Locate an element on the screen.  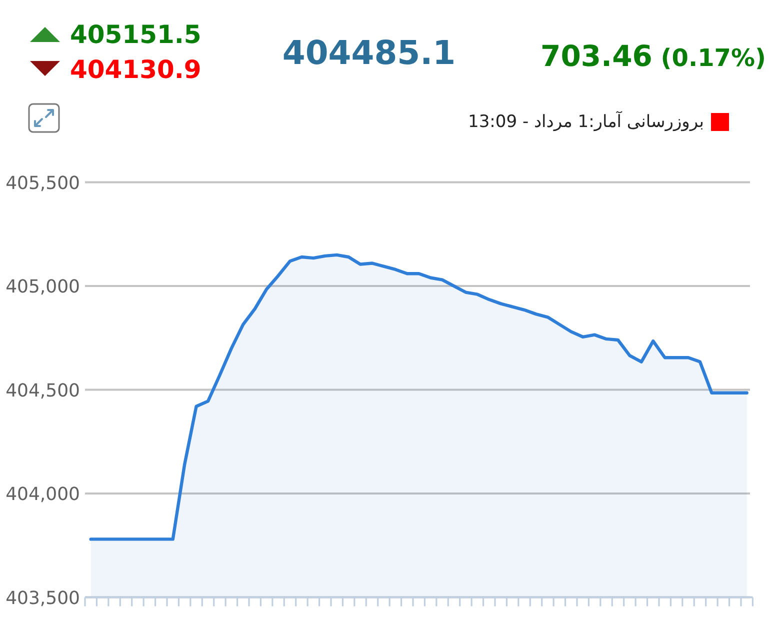
annotation: 404485.1 is located at coordinates (369, 52).